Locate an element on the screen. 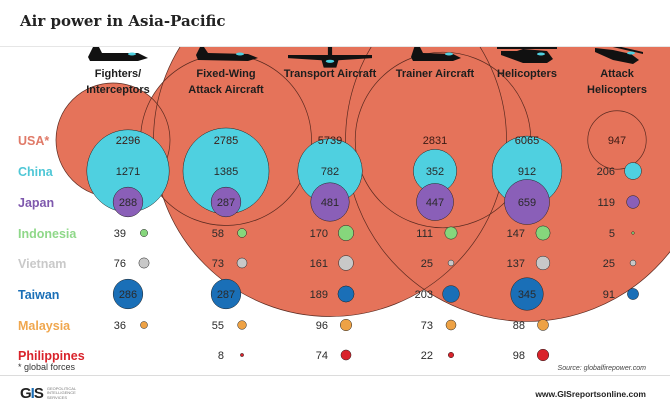  value-label-china: 206 is located at coordinates (606, 172).